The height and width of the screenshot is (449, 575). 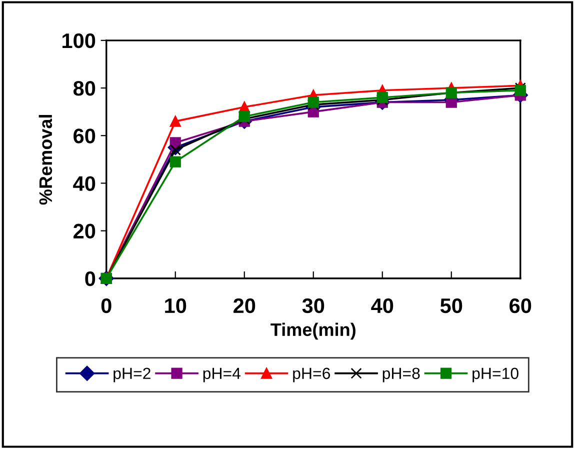 I want to click on x-tick-label: 30, so click(x=313, y=306).